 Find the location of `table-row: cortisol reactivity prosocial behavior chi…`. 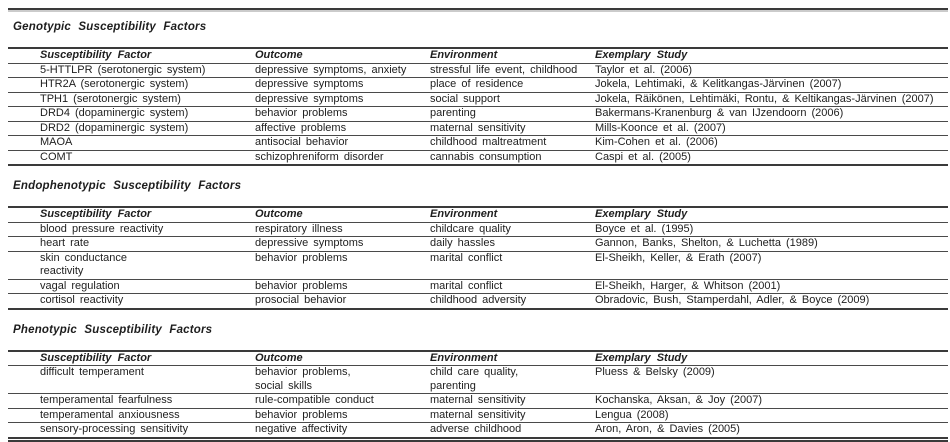

table-row: cortisol reactivity prosocial behavior chi… is located at coordinates (478, 301).